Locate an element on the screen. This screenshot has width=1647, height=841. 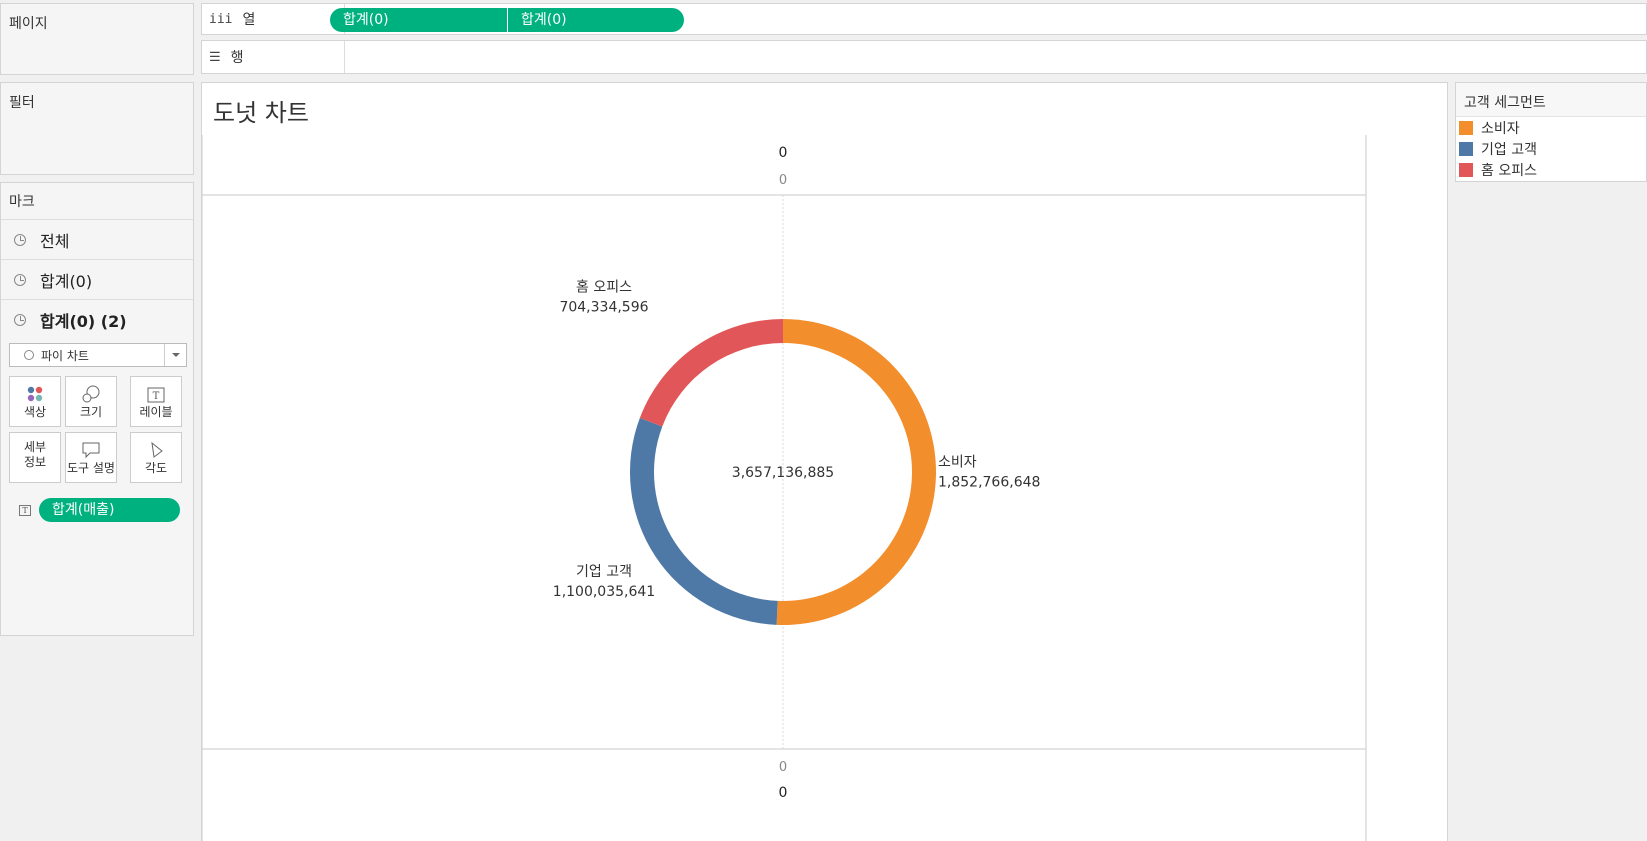
center-total-label: 3,657,136,885 is located at coordinates (783, 473).